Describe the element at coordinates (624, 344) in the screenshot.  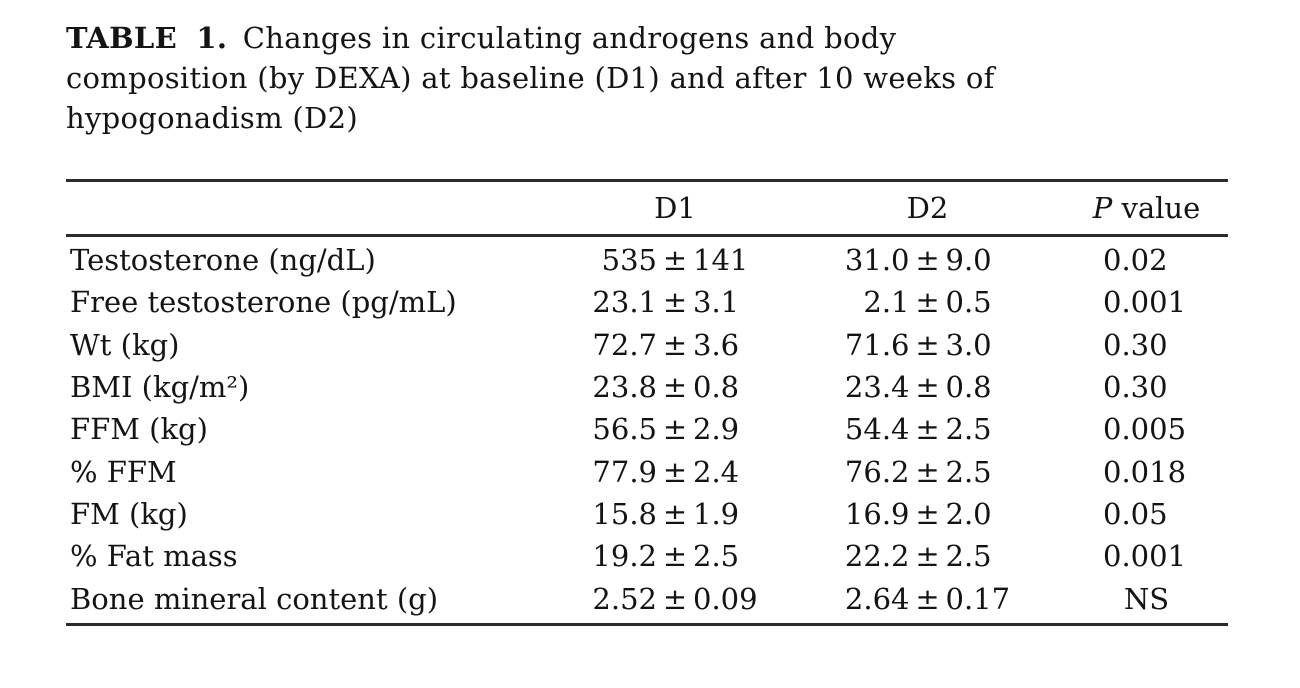
I see `d1-value-mean: 72.7` at that location.